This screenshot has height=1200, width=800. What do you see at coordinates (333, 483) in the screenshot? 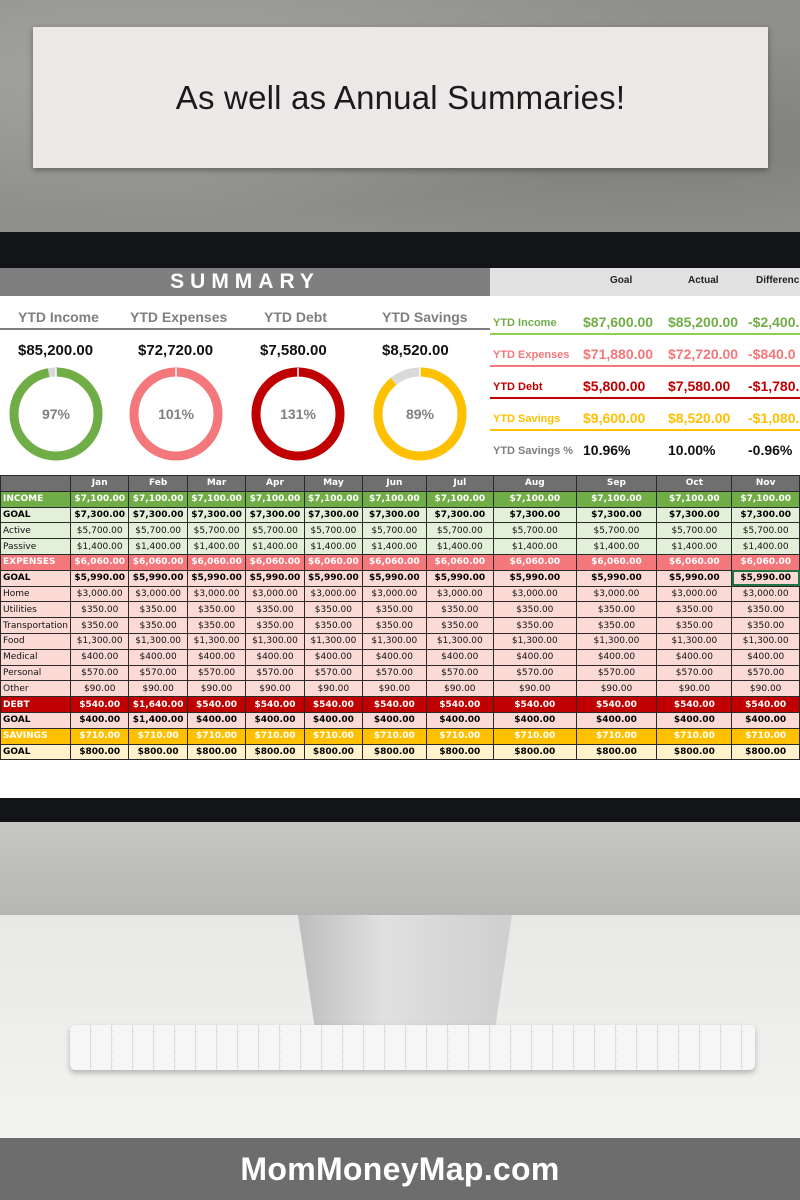
I see `month-header: May` at bounding box center [333, 483].